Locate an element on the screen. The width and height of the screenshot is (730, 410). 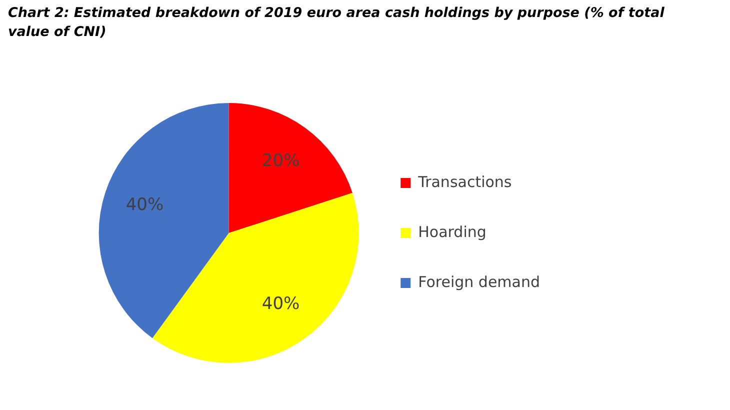
legend-label: Hoarding is located at coordinates (452, 231).